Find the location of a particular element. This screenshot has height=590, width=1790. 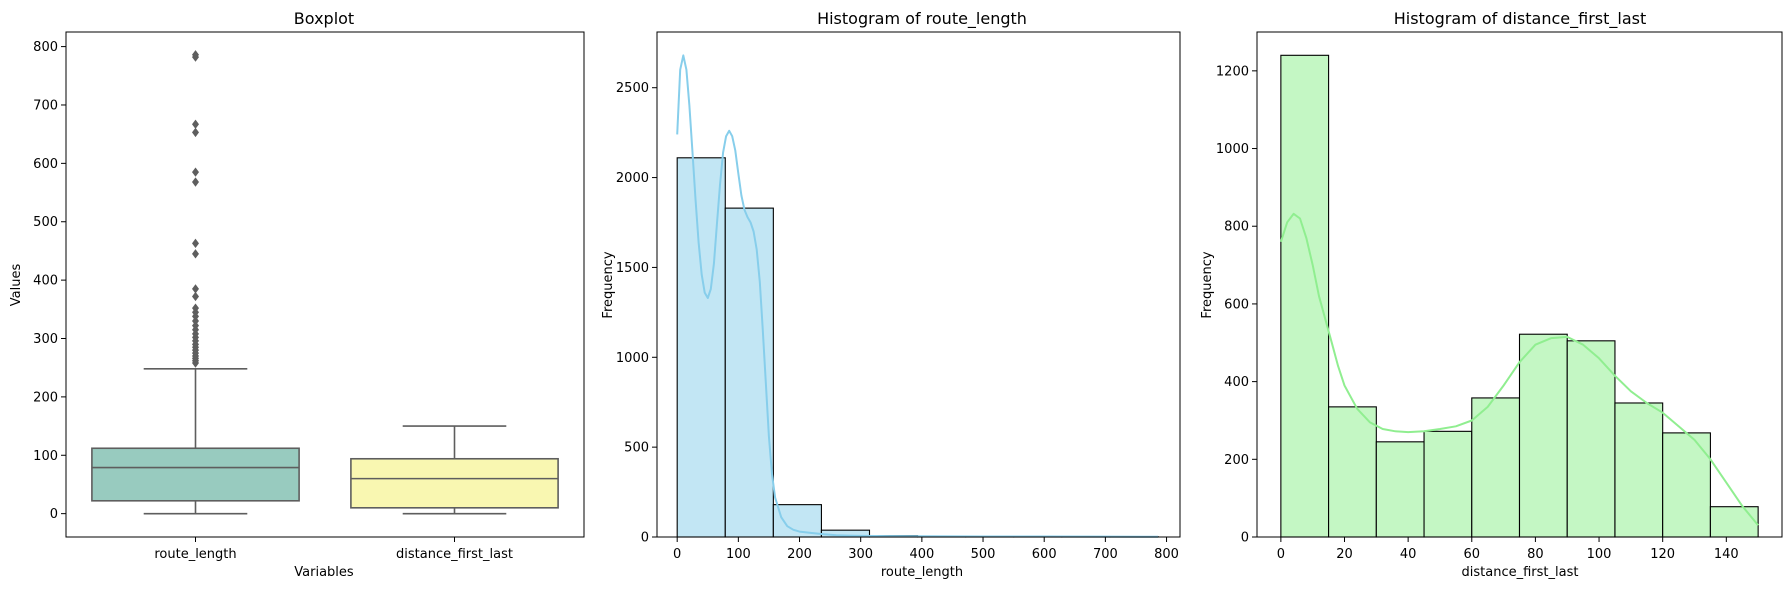

x-tick-label-1-5: 500 is located at coordinates (983, 554).